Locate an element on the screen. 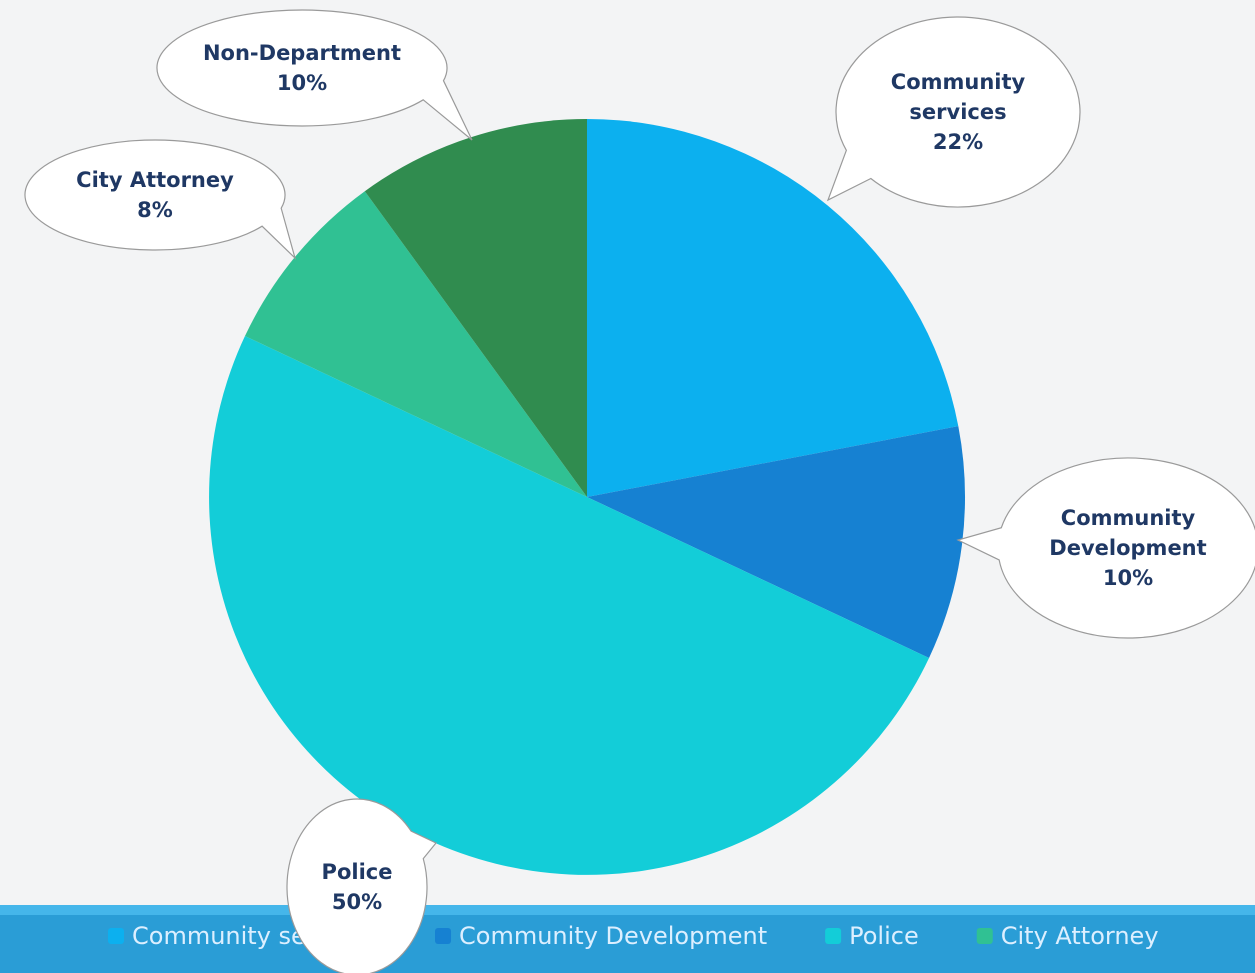 This screenshot has width=1255, height=973. data-label-name: Community services is located at coordinates (958, 97).